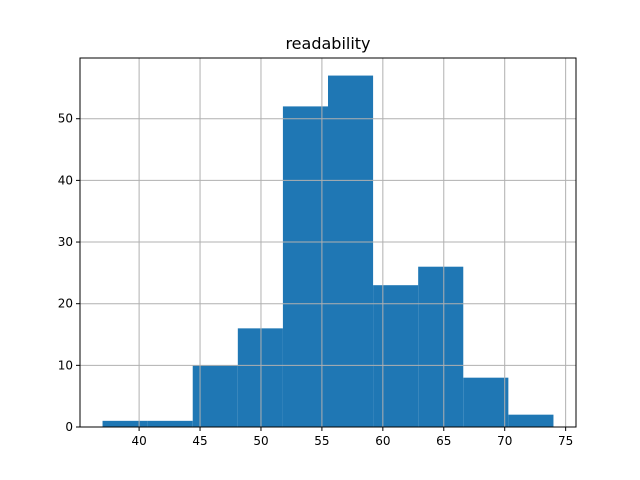 The image size is (640, 480). I want to click on y-tick-label: 0, so click(69, 427).